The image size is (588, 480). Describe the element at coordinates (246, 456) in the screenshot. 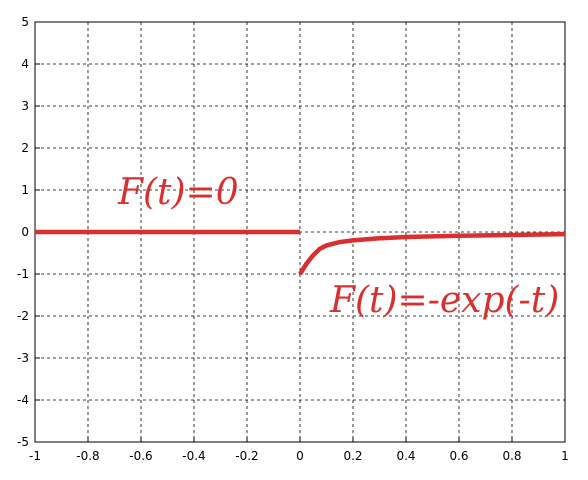

I see `x-tick-label: -0.2` at that location.